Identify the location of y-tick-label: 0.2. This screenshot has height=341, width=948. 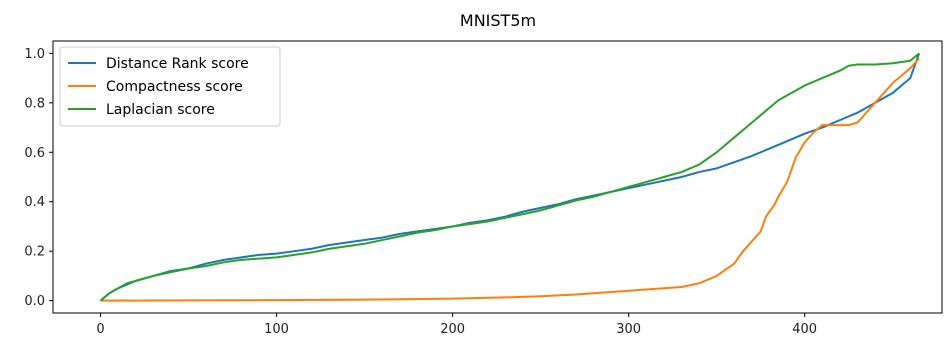
(34, 252).